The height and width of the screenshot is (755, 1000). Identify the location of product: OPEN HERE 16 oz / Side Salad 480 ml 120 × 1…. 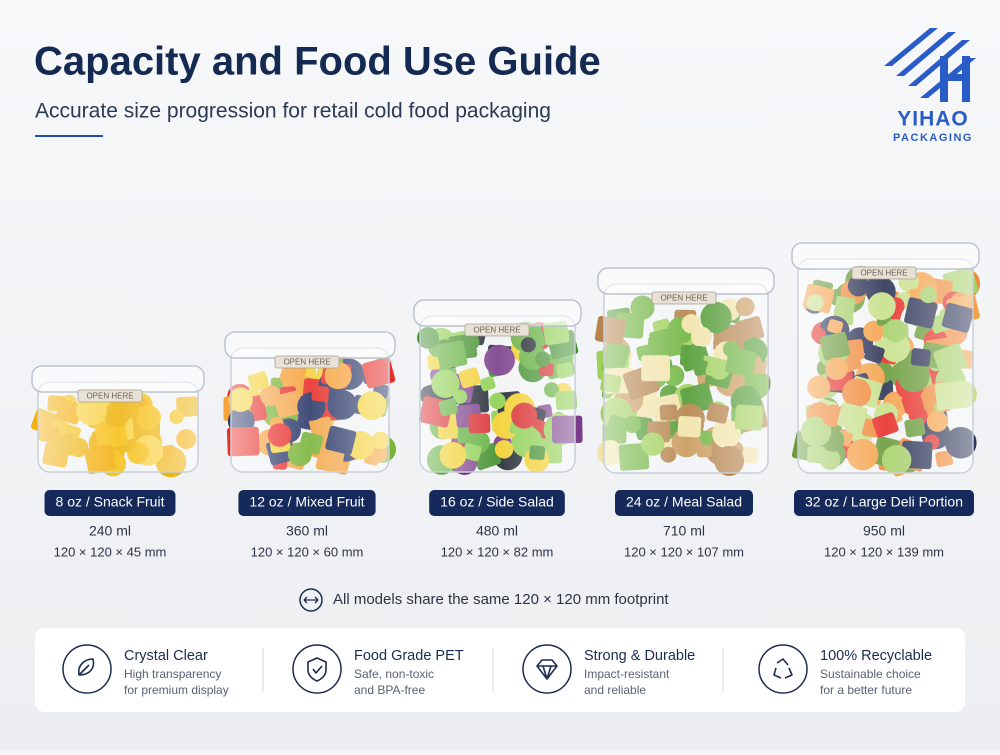
(498, 429).